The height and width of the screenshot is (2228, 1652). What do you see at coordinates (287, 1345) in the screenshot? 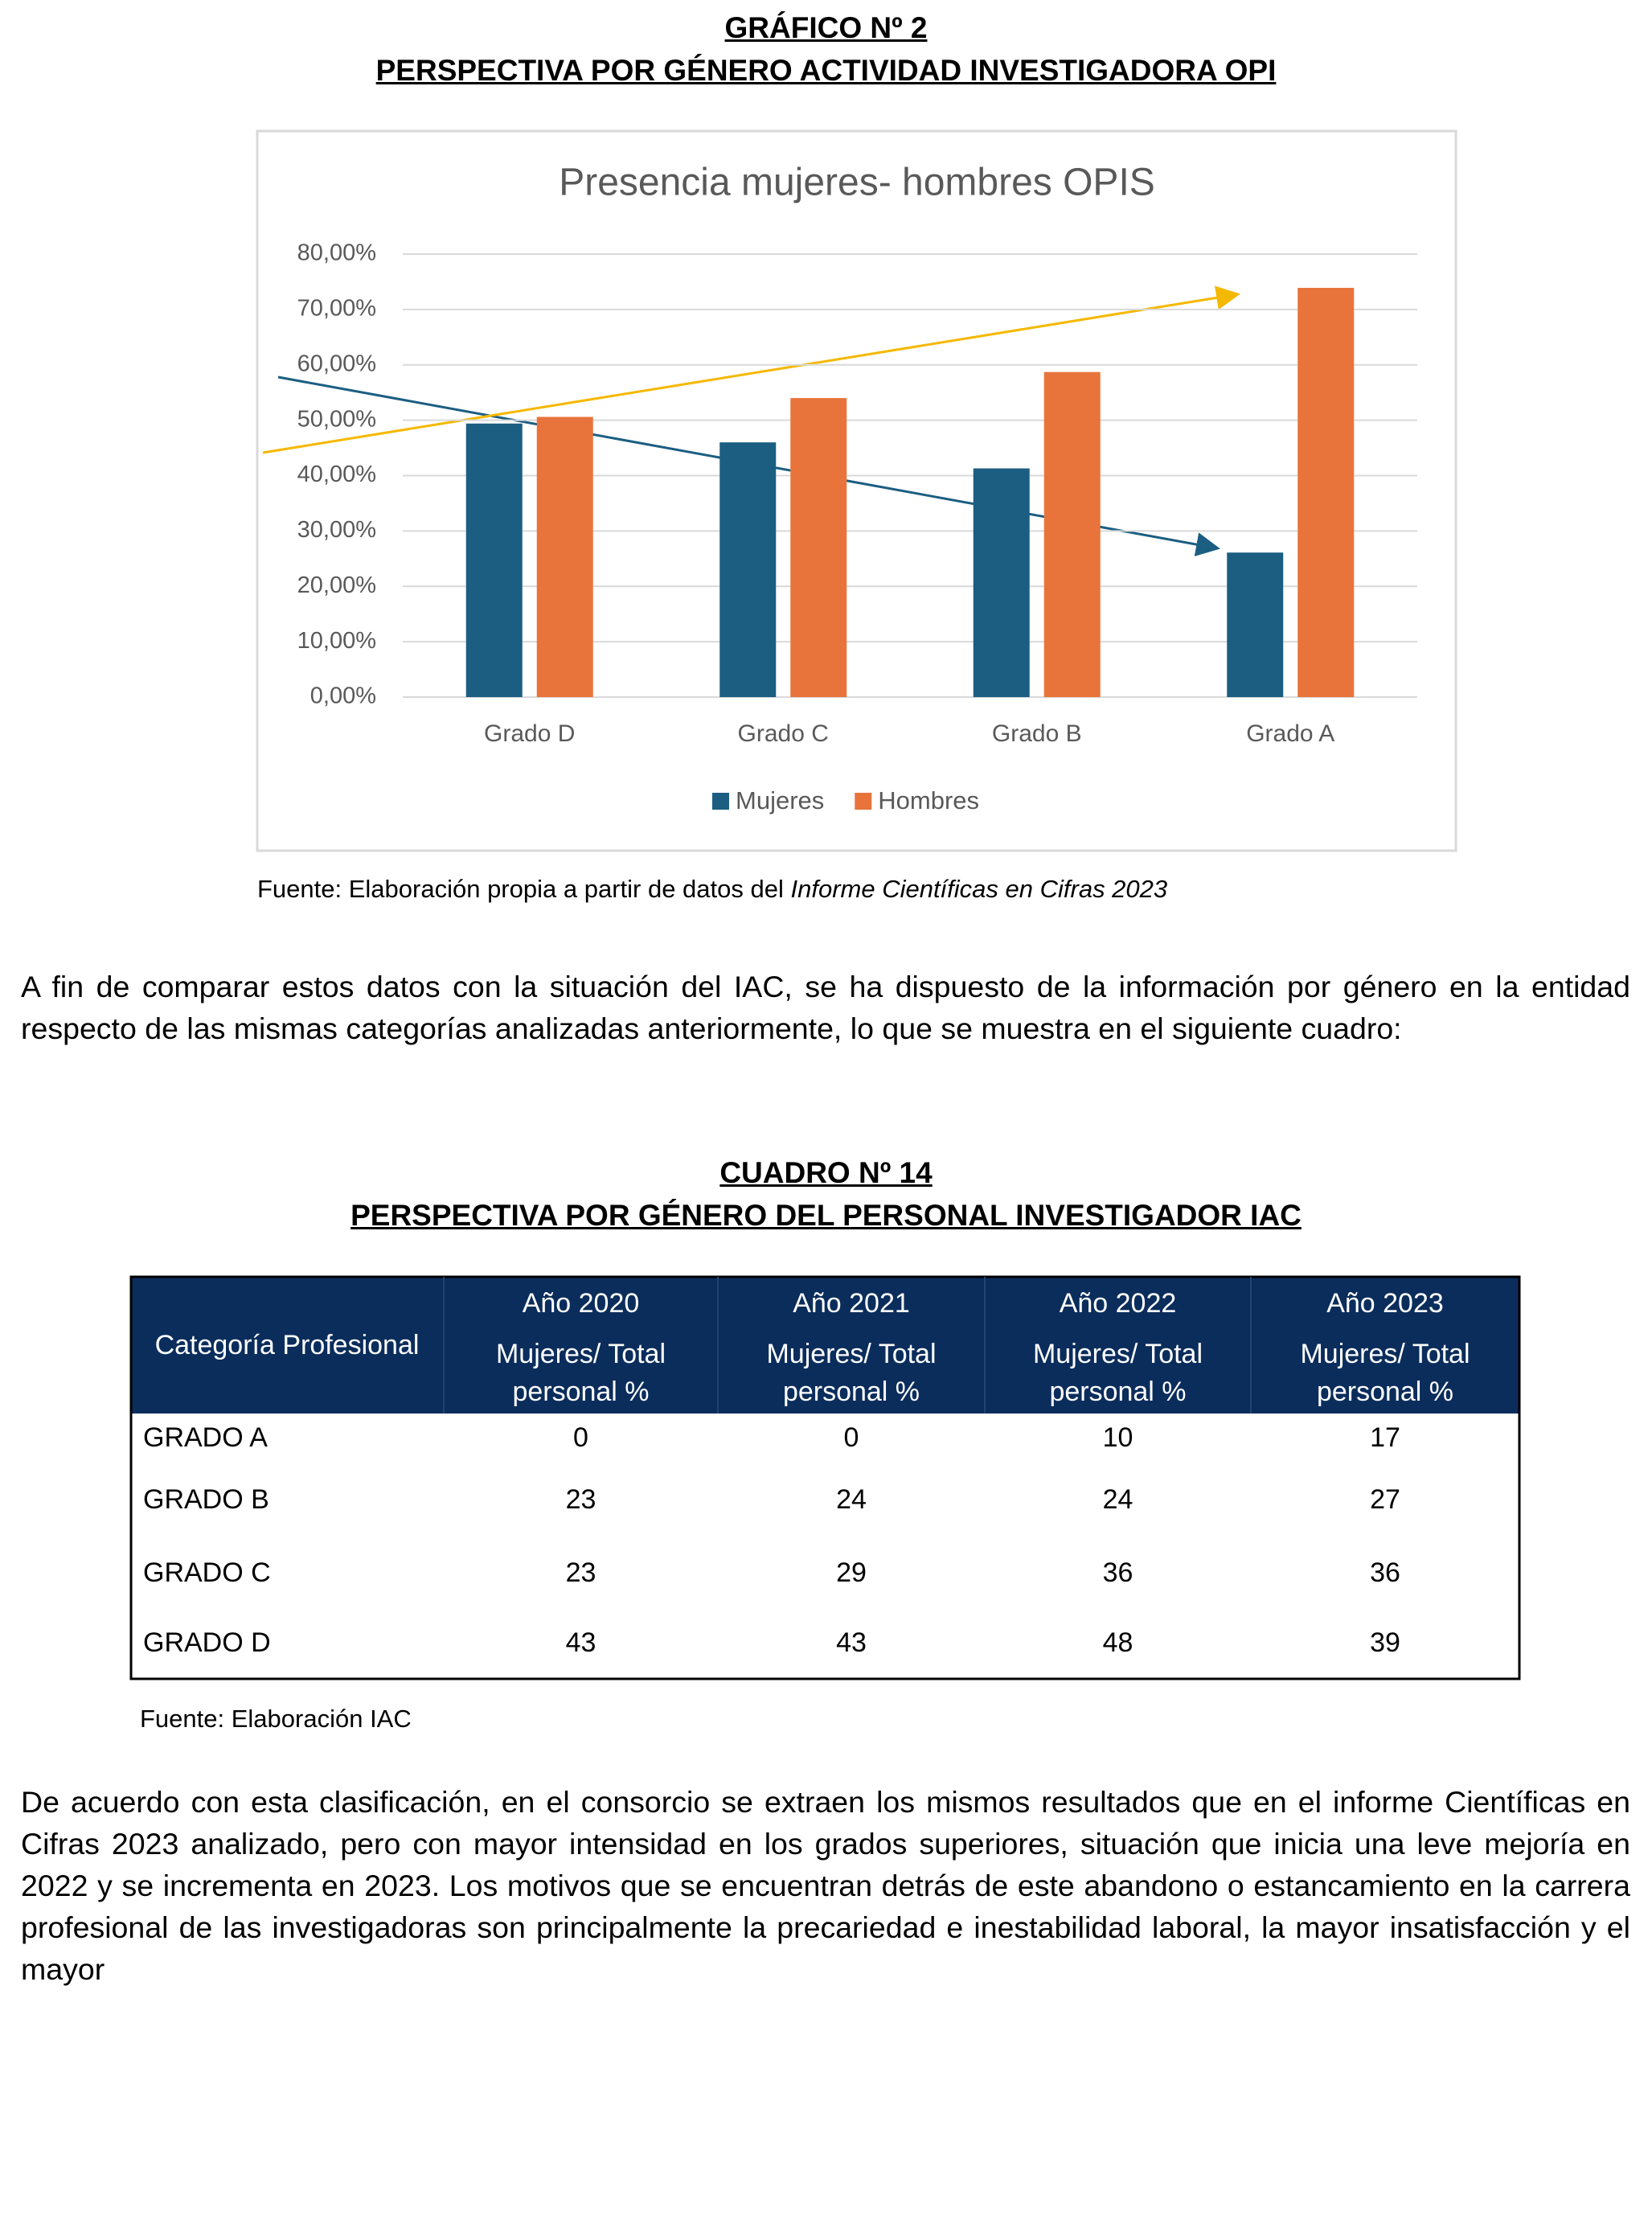
I see `table-header-category: Categoría Profesional` at bounding box center [287, 1345].